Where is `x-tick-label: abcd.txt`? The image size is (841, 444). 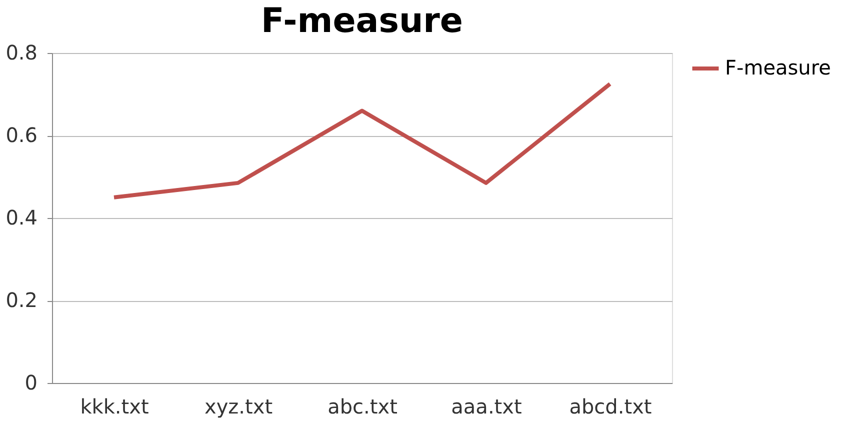
x-tick-label: abcd.txt is located at coordinates (610, 406).